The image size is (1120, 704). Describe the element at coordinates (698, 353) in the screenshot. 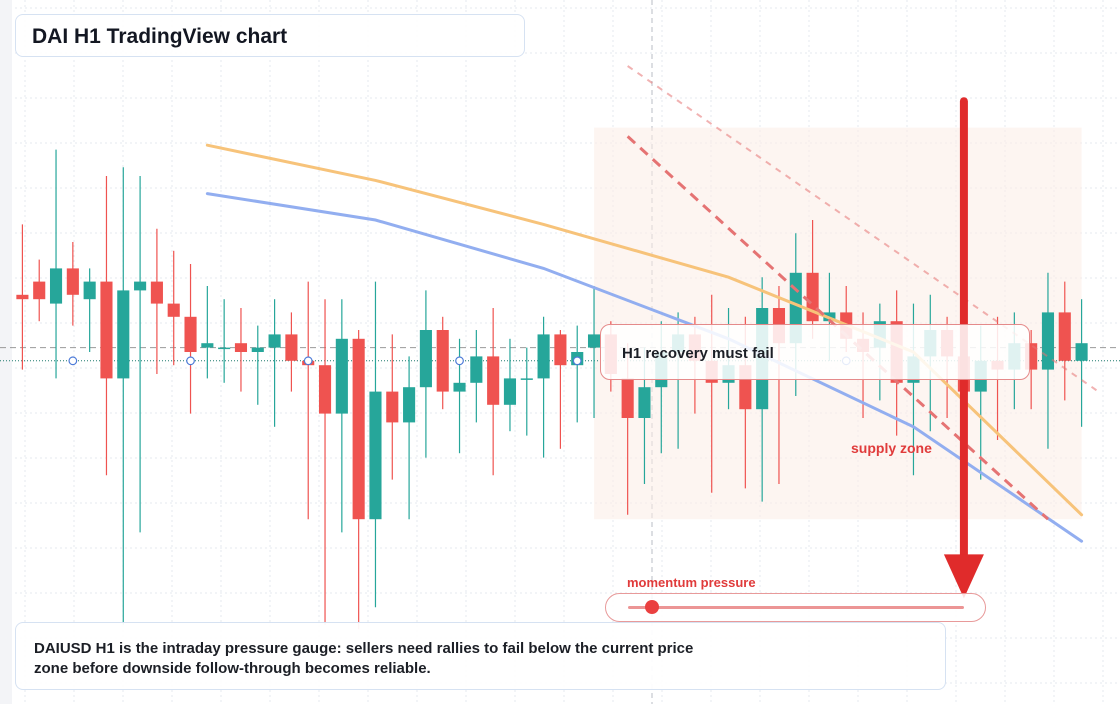

I see `note-text: H1 recovery must fail` at that location.